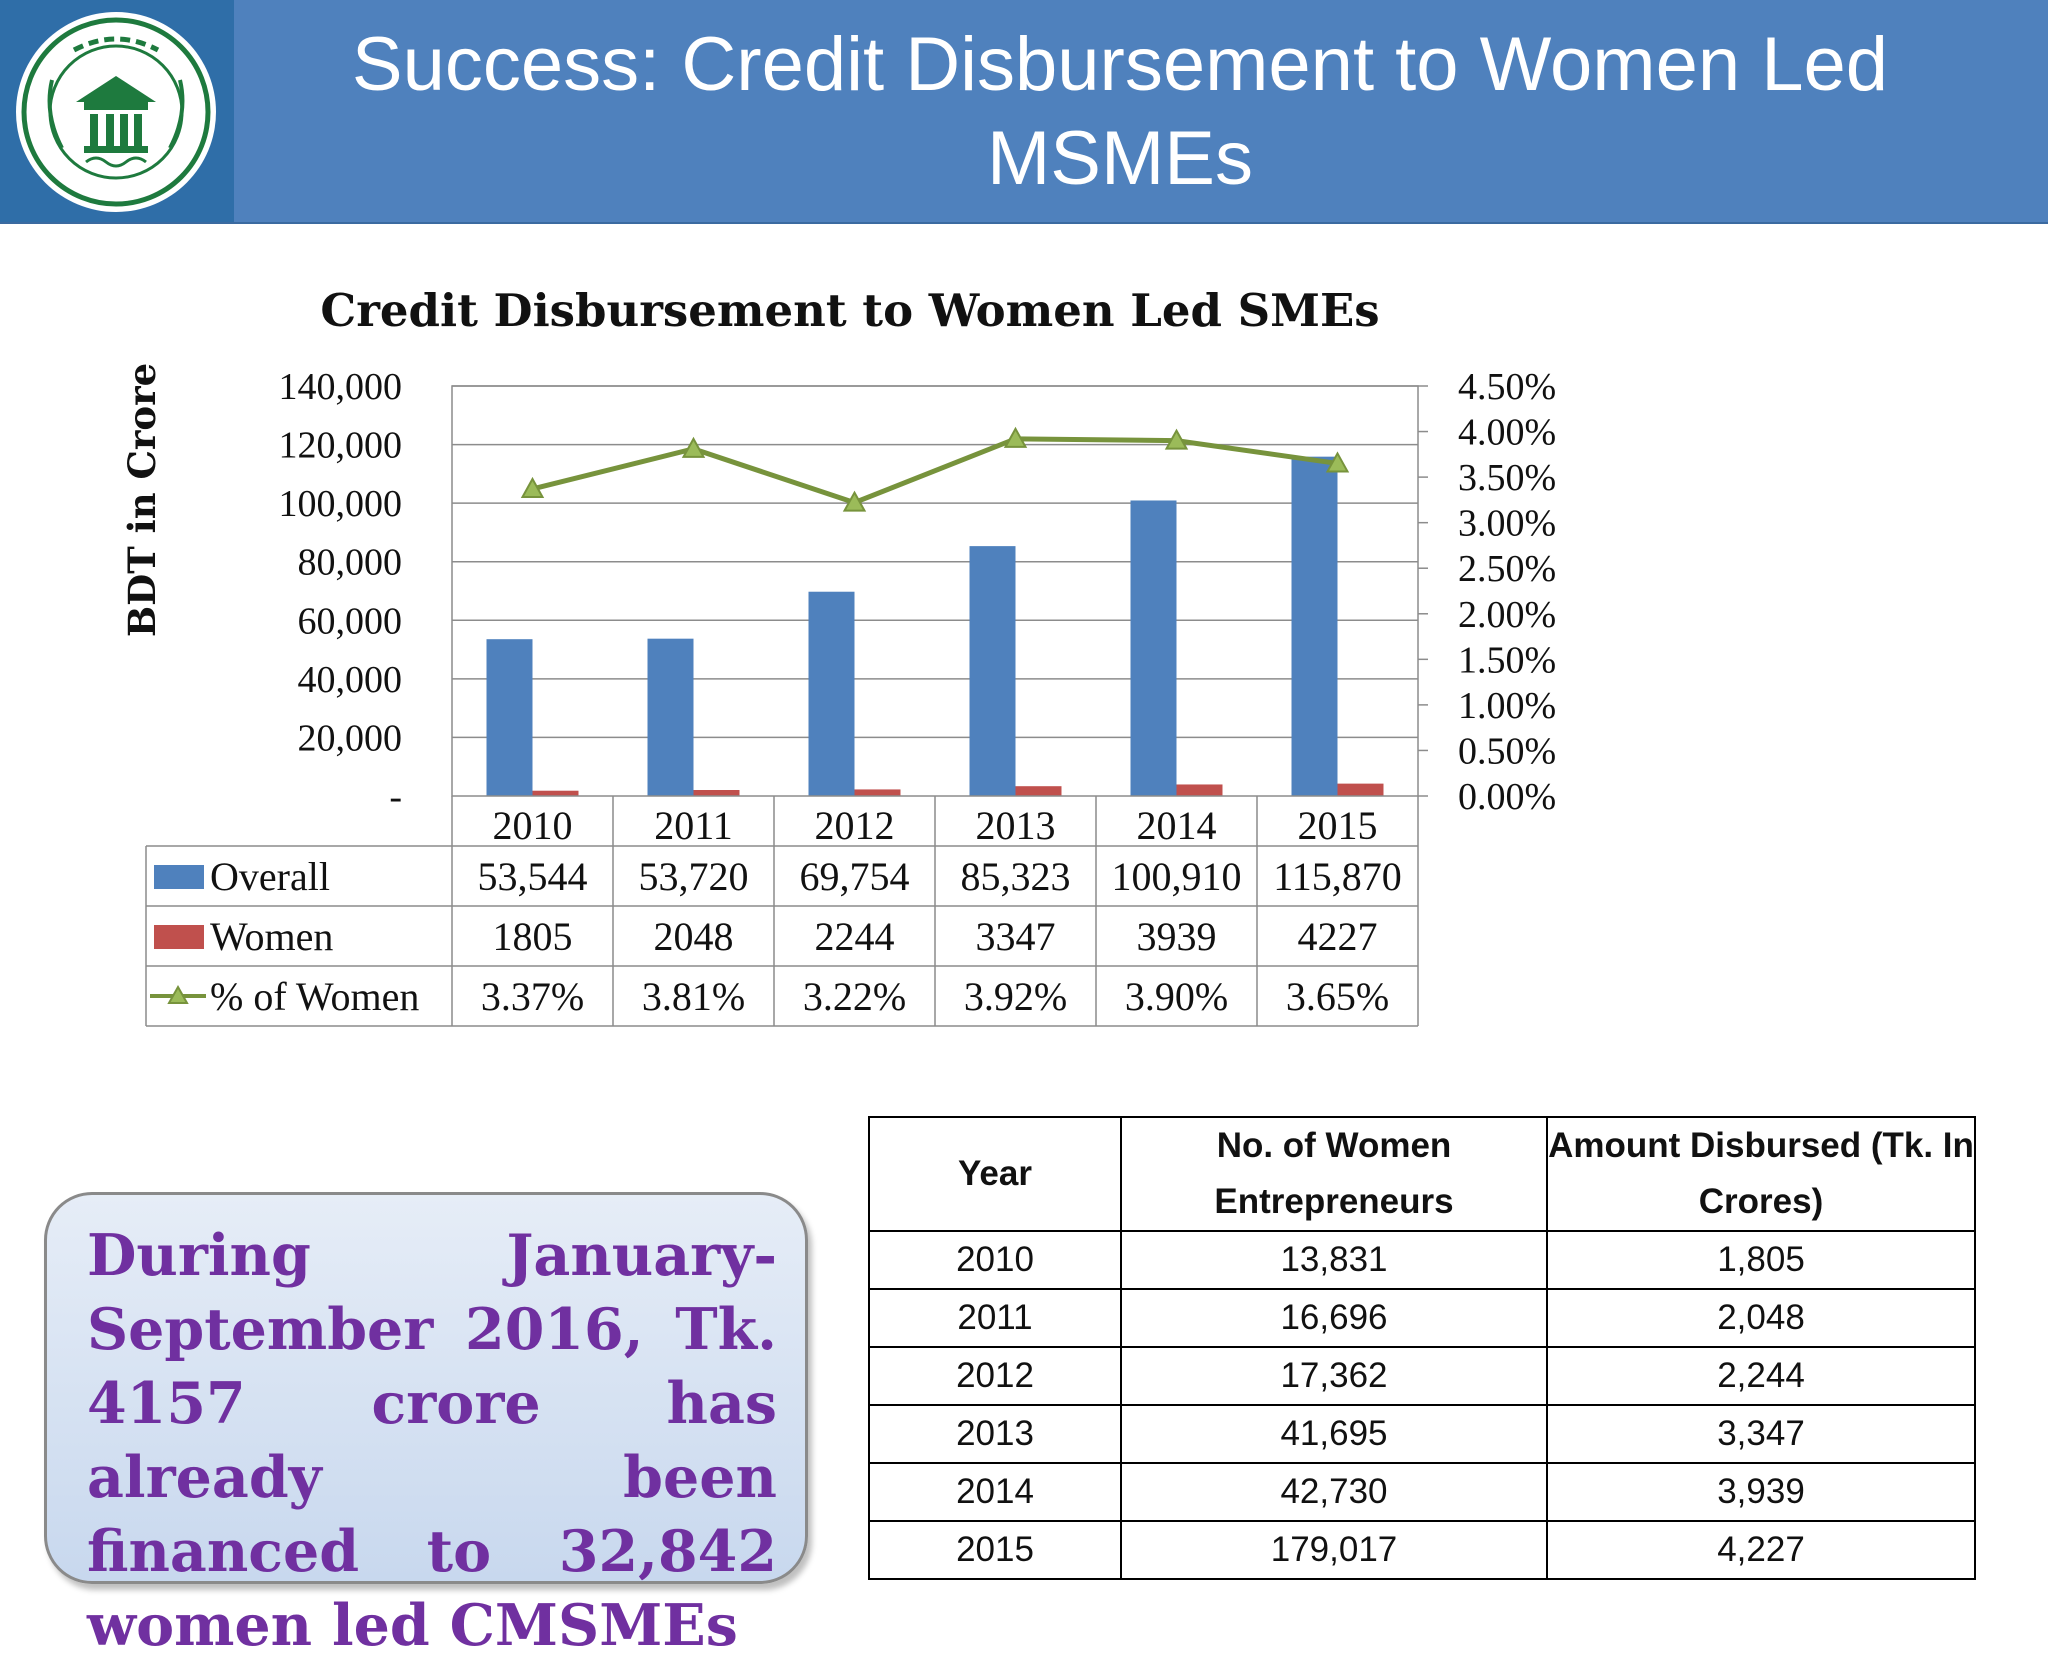  Describe the element at coordinates (1334, 1492) in the screenshot. I see `cell-women: 42,730` at that location.